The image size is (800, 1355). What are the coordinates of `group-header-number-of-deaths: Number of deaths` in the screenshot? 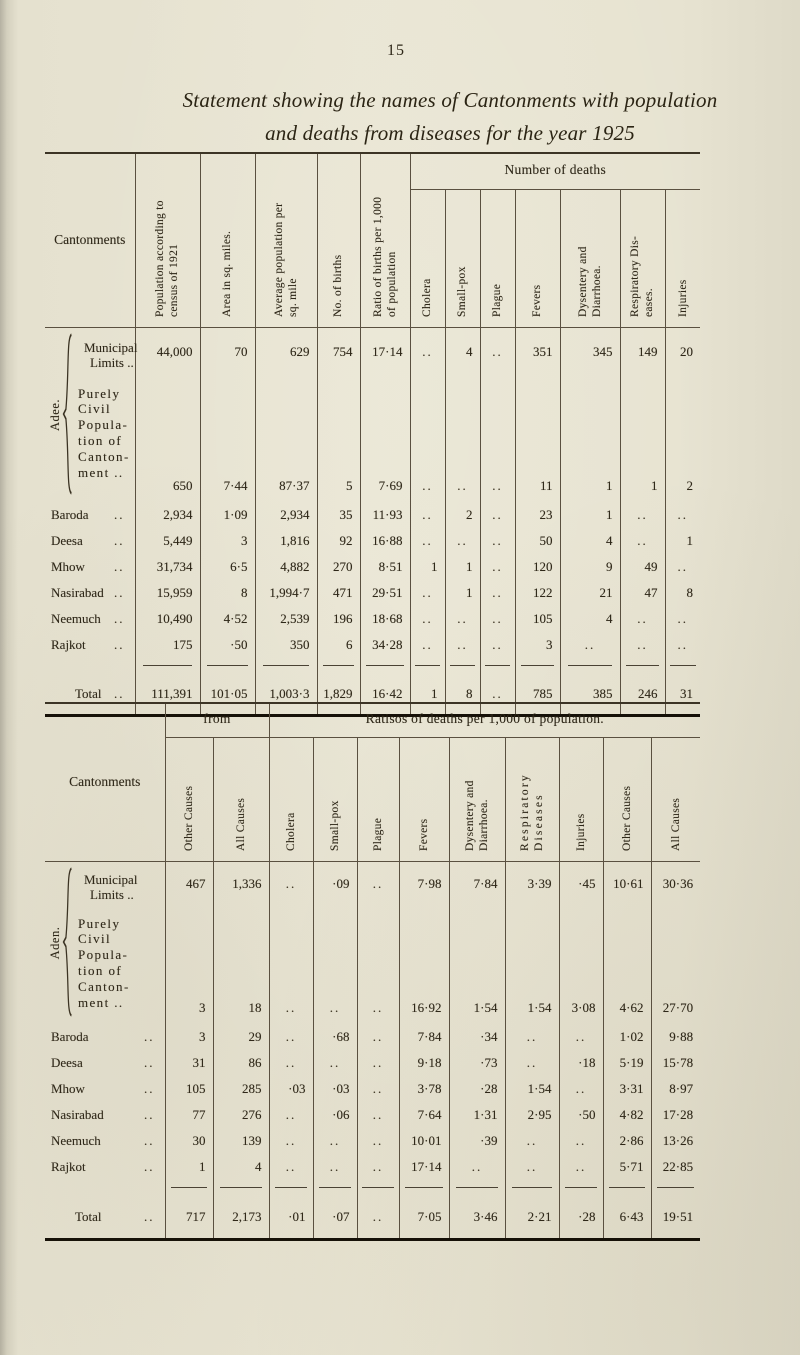 It's located at (555, 171).